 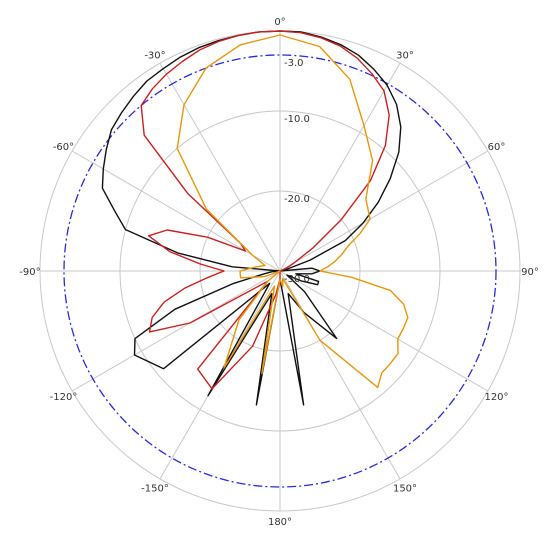 What do you see at coordinates (405, 489) in the screenshot?
I see `angle-tick-label: 150°` at bounding box center [405, 489].